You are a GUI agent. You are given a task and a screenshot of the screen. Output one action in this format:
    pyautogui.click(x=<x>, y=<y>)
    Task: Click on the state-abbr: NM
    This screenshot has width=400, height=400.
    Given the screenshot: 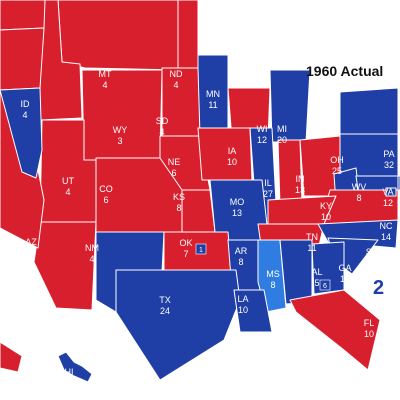 What is the action you would take?
    pyautogui.click(x=92, y=248)
    